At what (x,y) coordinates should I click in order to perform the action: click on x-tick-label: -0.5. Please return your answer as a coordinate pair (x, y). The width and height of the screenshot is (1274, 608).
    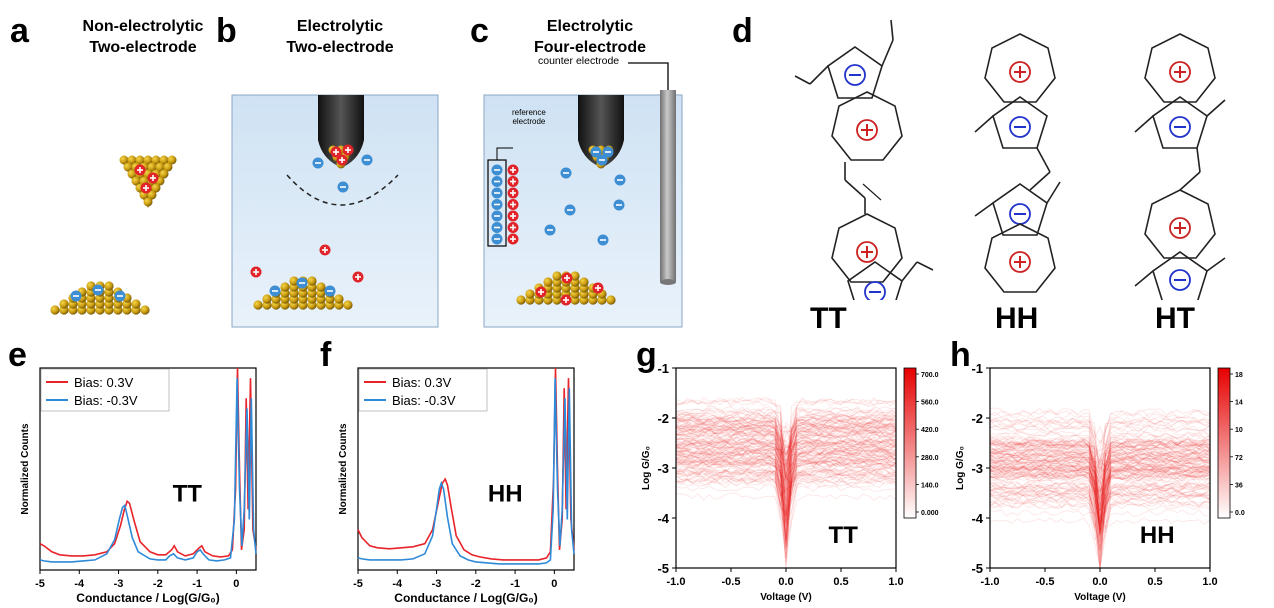
    Looking at the image, I should click on (731, 582).